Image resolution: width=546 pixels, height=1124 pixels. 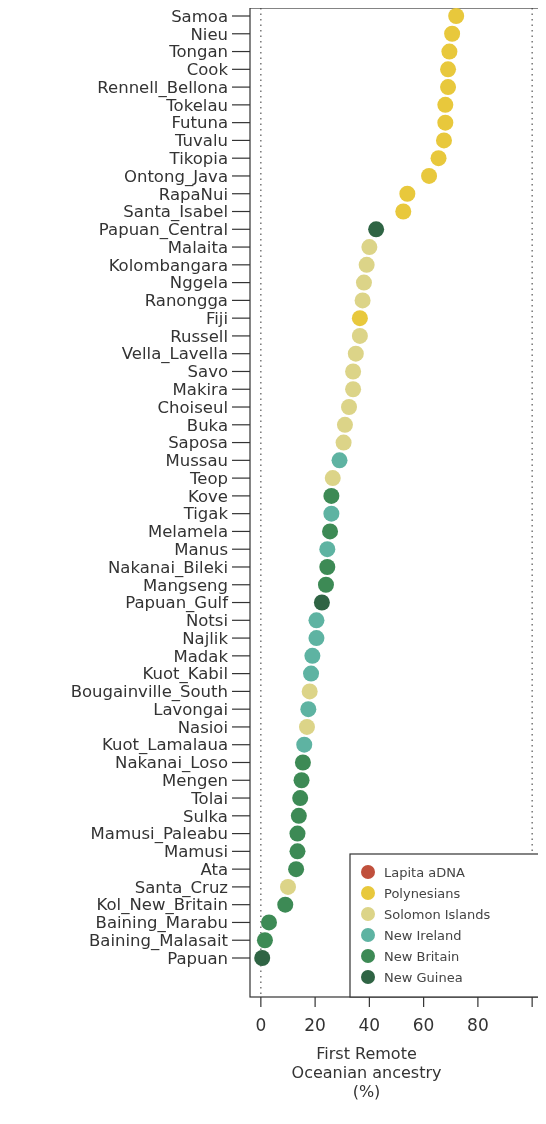 What do you see at coordinates (205, 638) in the screenshot?
I see `y-tick-label: Najlik` at bounding box center [205, 638].